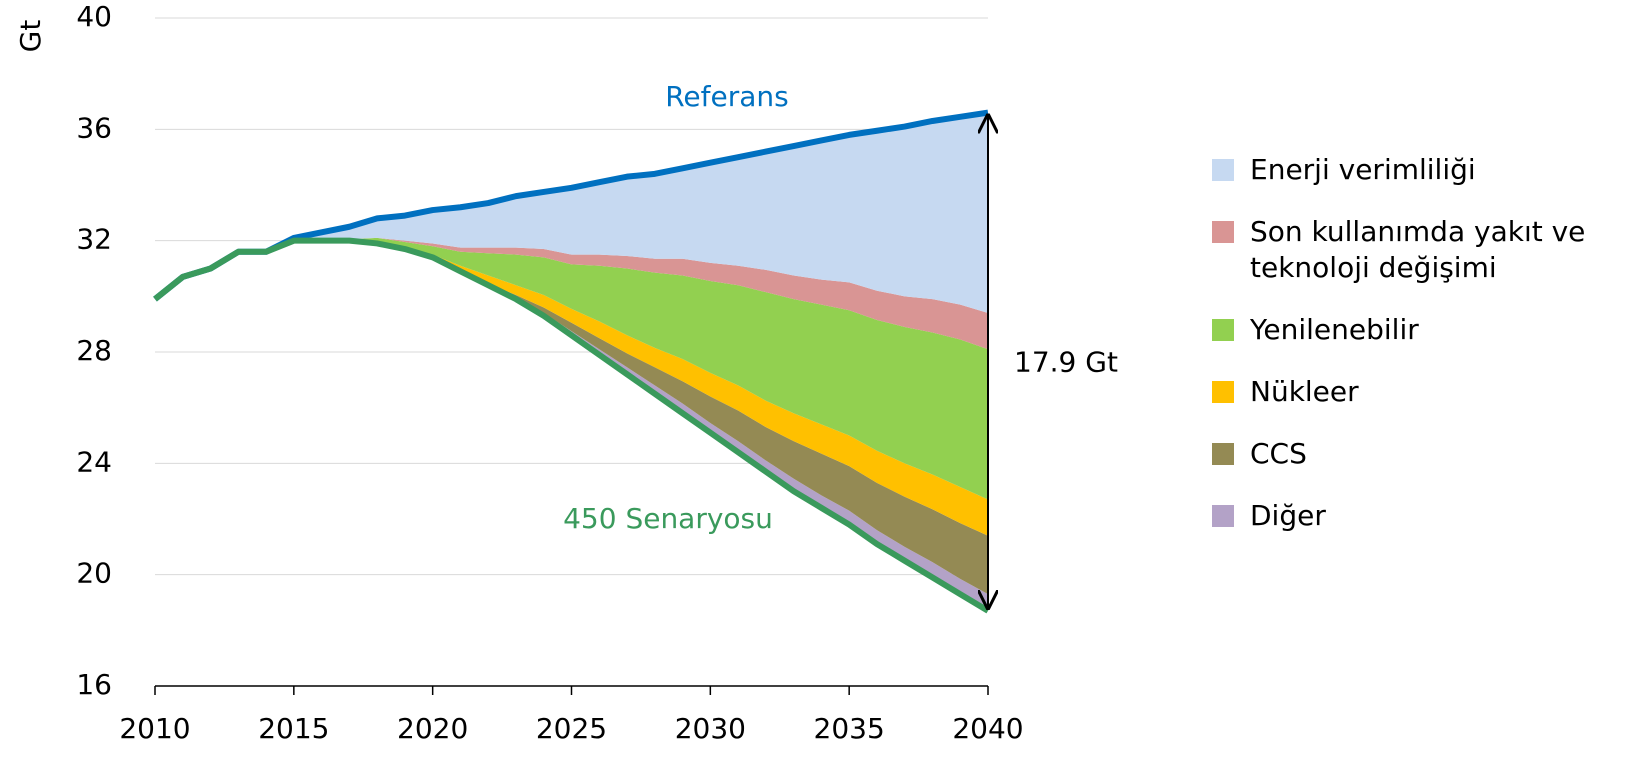  I want to click on y-tick-label: 36, so click(94, 127).